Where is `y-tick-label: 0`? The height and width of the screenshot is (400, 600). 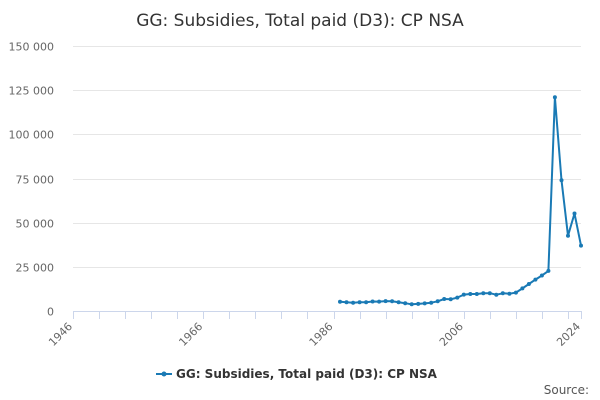
y-tick-label: 0 is located at coordinates (50, 312).